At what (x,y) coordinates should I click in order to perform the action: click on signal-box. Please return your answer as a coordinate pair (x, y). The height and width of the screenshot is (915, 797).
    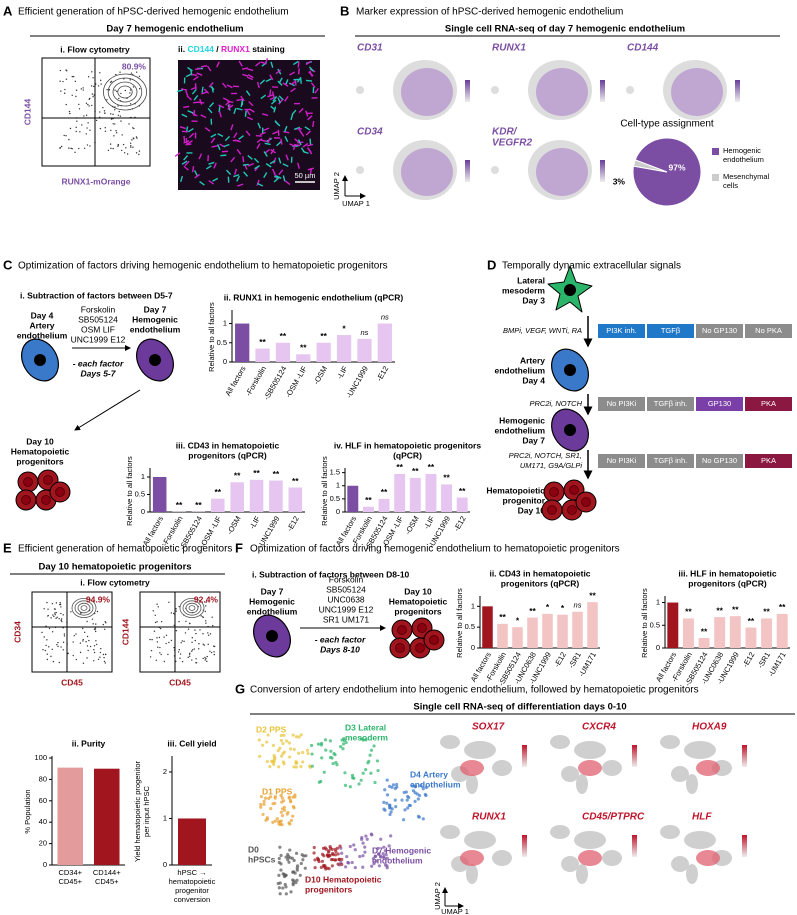
    Looking at the image, I should click on (621, 331).